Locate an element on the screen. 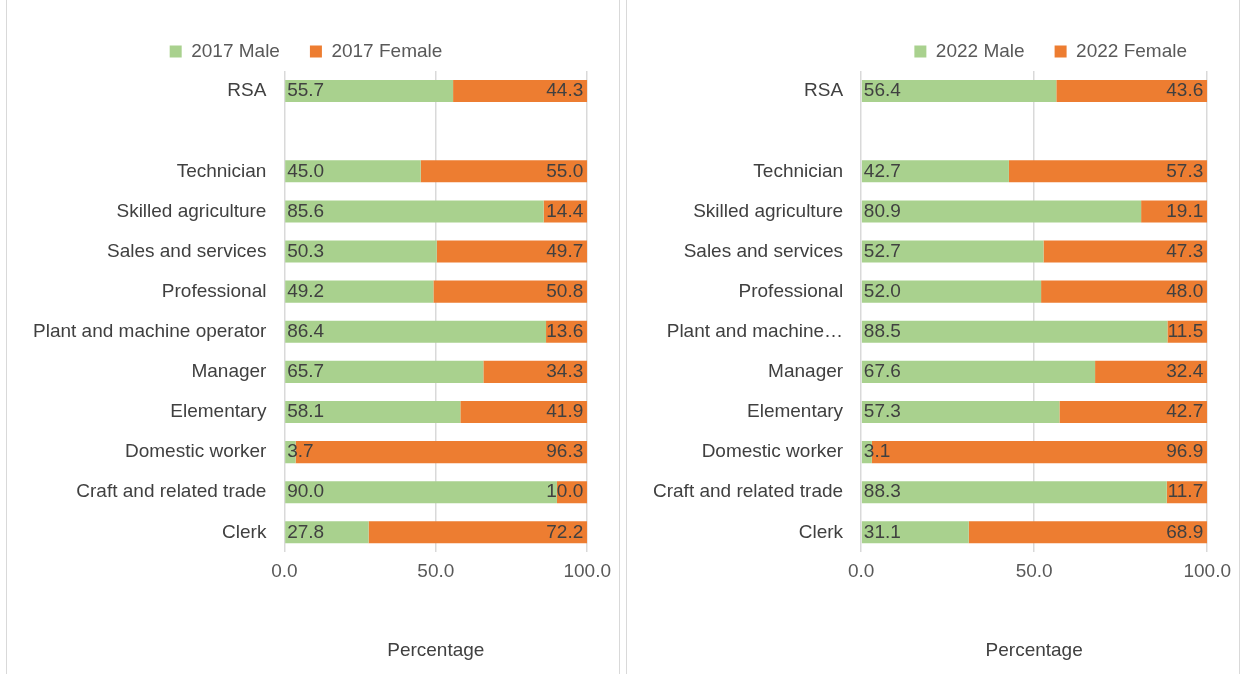  data-label: 58.1 is located at coordinates (306, 411).